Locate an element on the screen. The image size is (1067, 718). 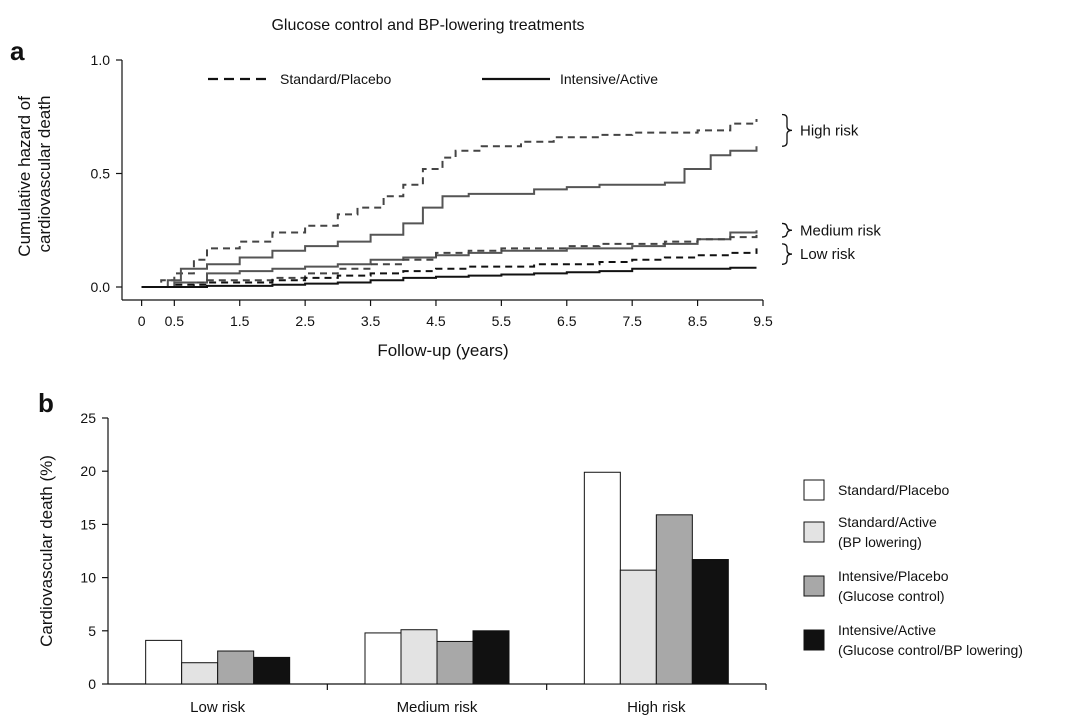
legend-swatch-standard-active-bp-lowering is located at coordinates (814, 532).